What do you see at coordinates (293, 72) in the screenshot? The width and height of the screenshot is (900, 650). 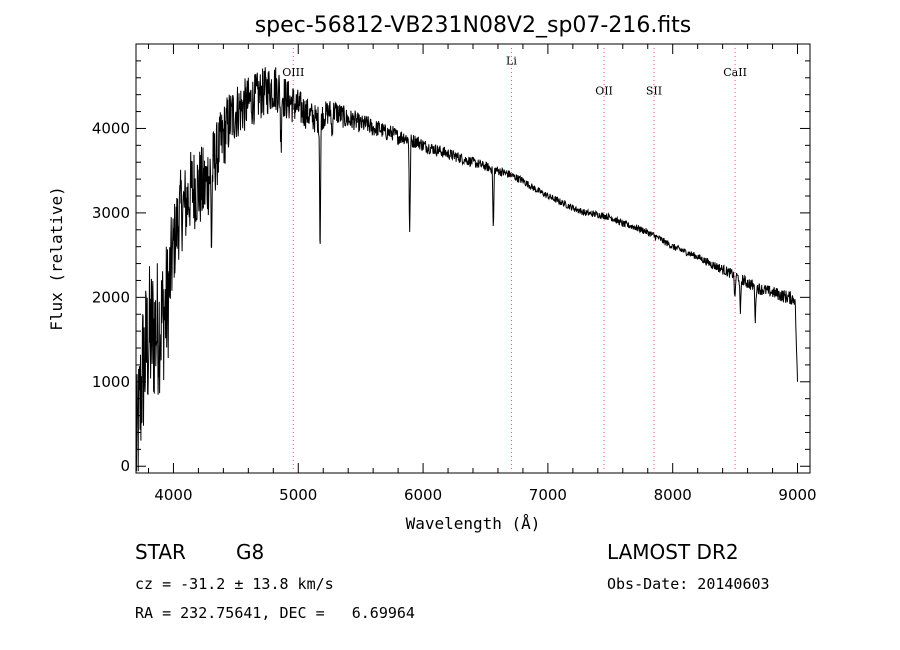 I see `marker-label-oiii: OIII` at bounding box center [293, 72].